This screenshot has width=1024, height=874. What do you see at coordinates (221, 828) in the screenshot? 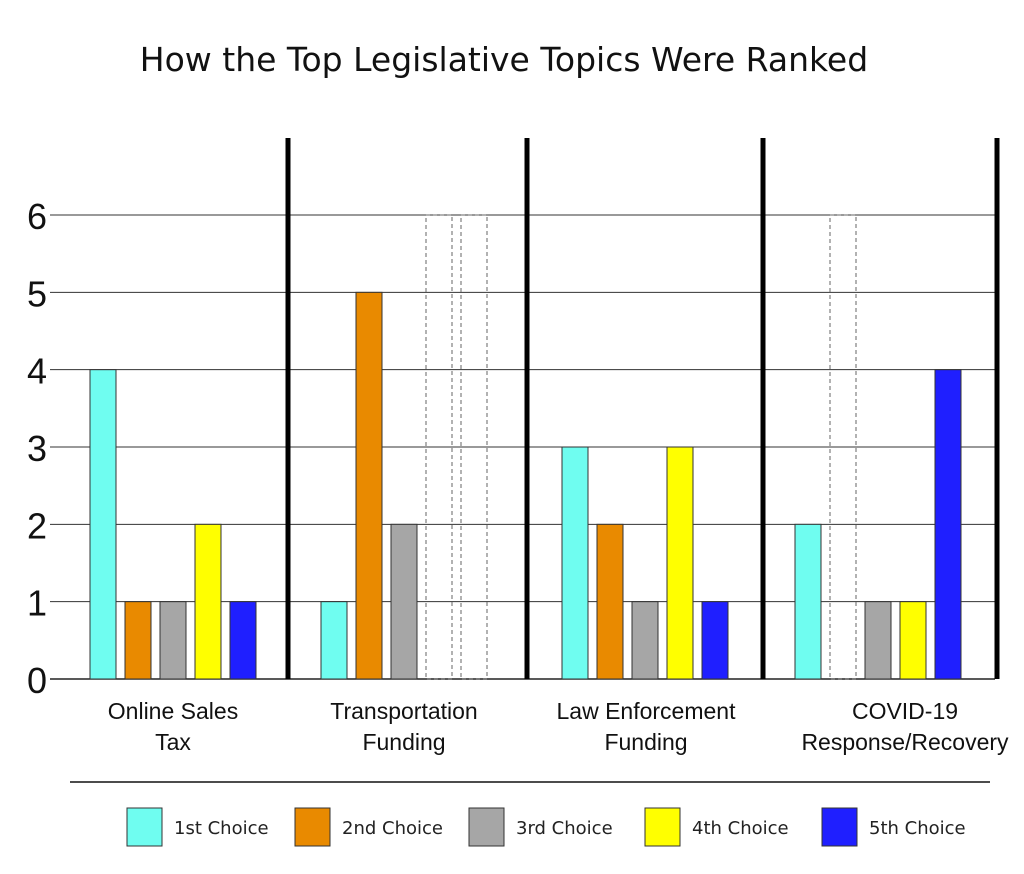
I see `legend-label: 1st Choice` at bounding box center [221, 828].